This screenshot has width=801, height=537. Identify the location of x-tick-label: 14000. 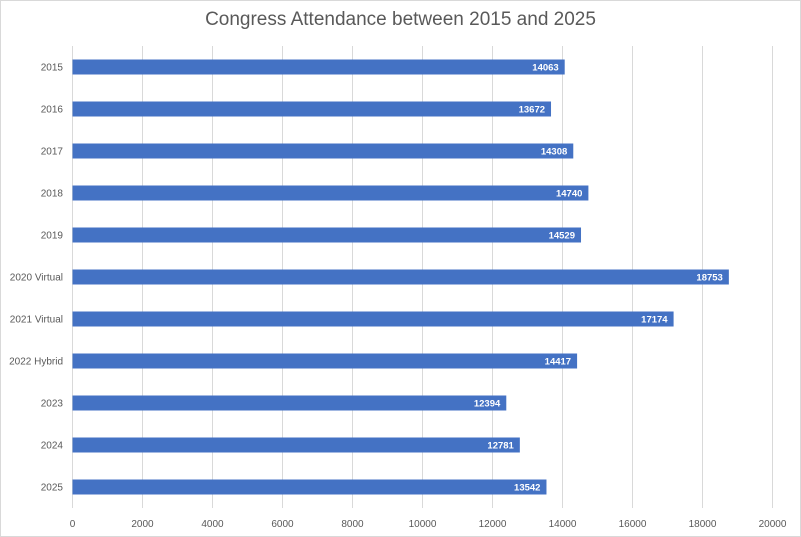
(563, 524).